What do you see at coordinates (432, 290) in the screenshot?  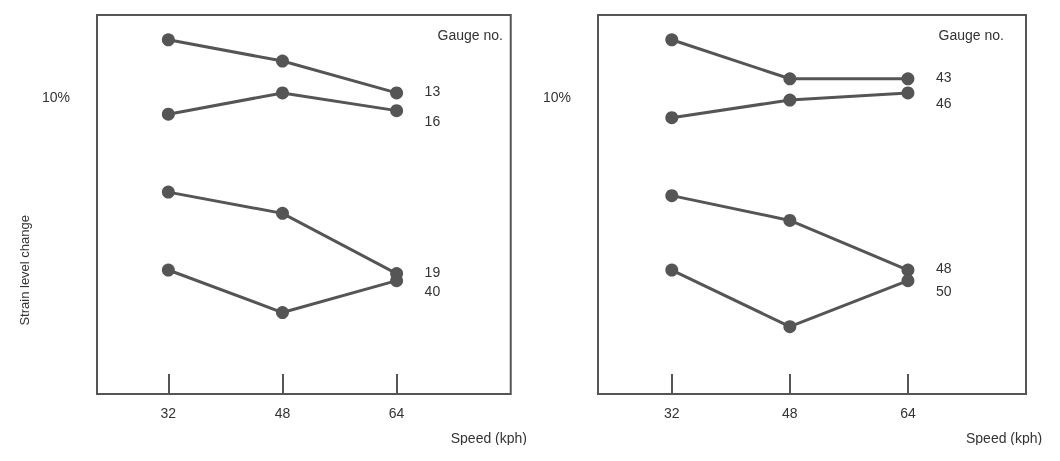 I see `series-label: 40` at bounding box center [432, 290].